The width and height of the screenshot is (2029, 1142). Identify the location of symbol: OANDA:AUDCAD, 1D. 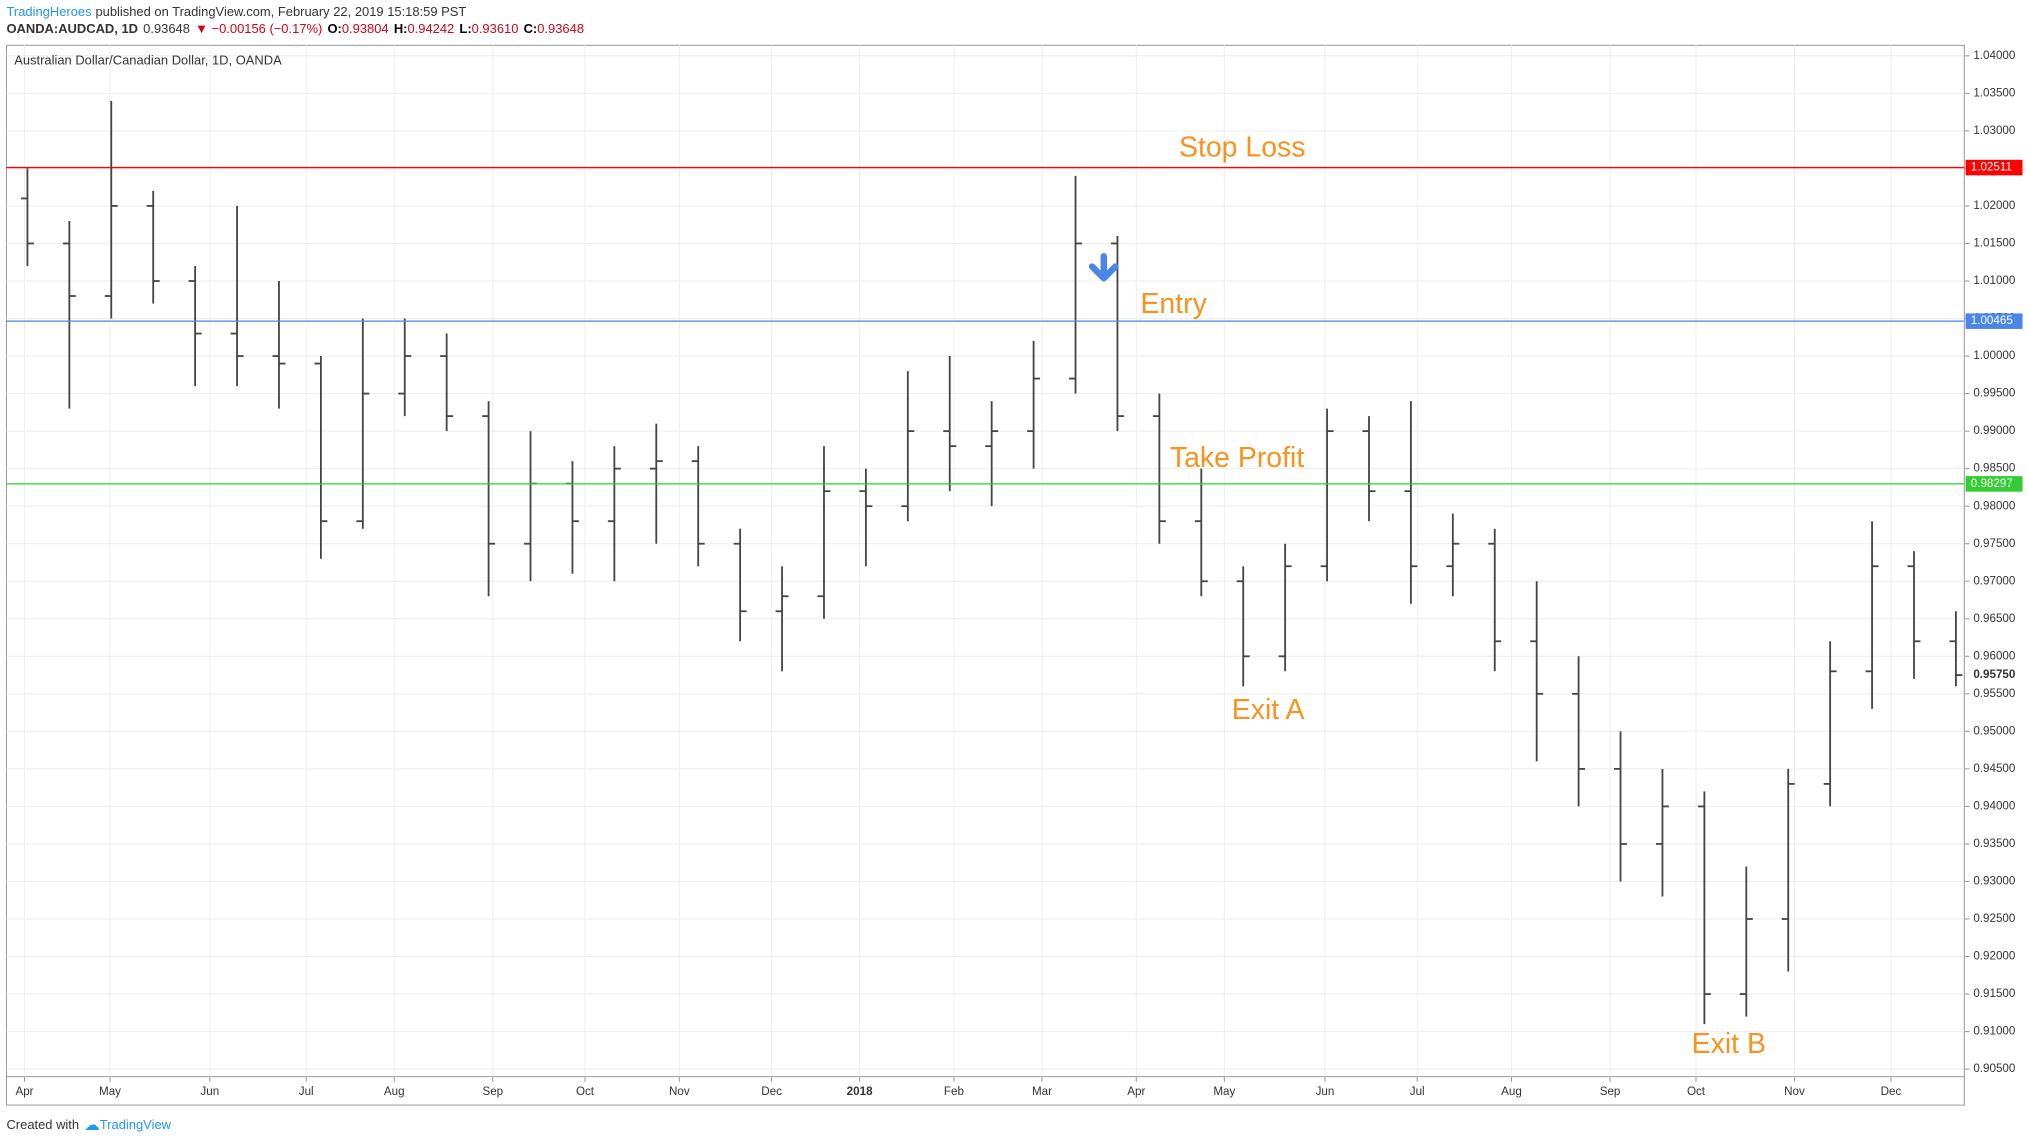
(72, 28).